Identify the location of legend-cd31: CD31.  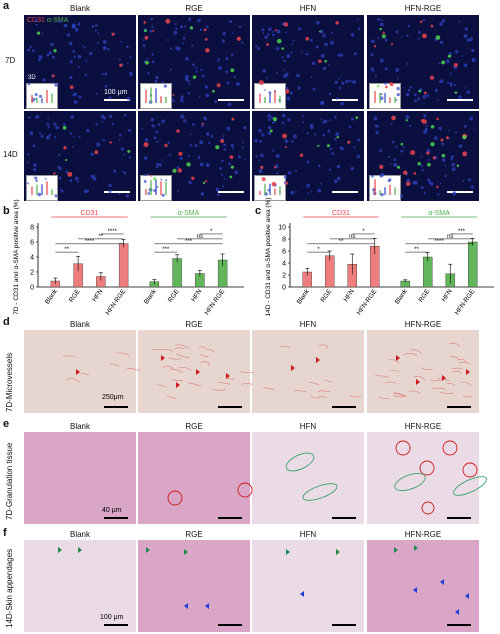
(36, 20).